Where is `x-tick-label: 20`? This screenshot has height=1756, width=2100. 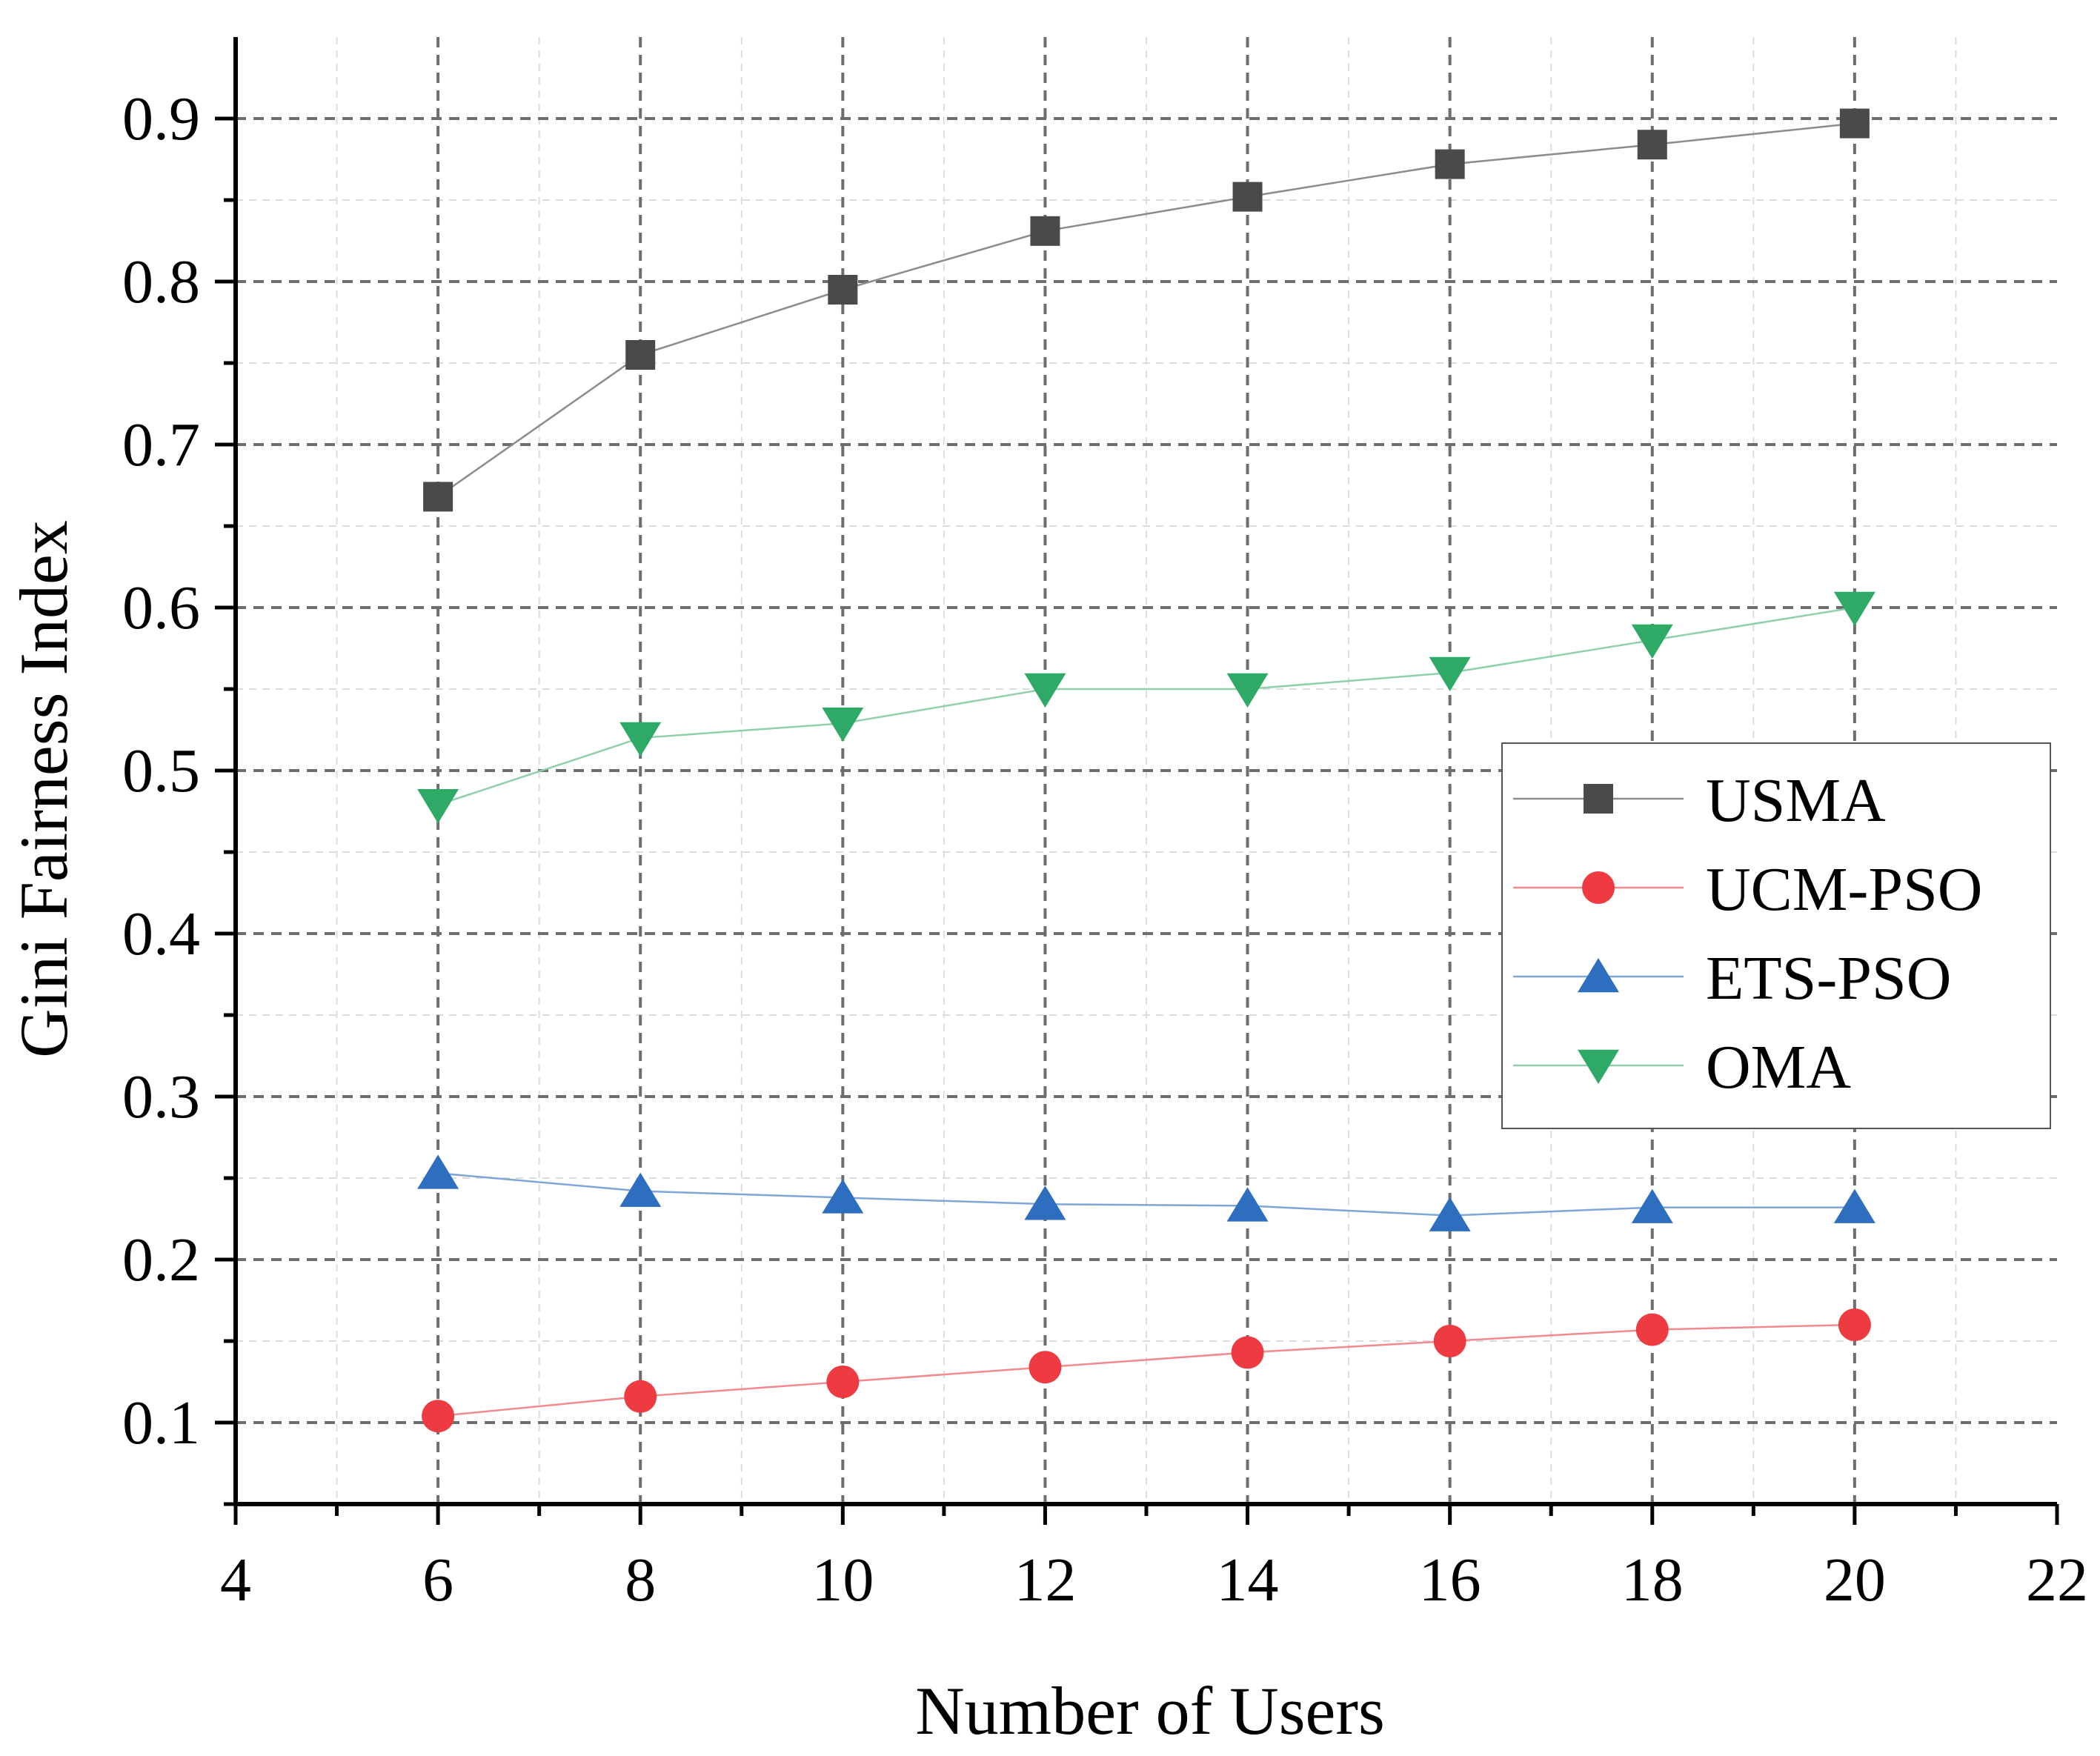 x-tick-label: 20 is located at coordinates (1855, 1580).